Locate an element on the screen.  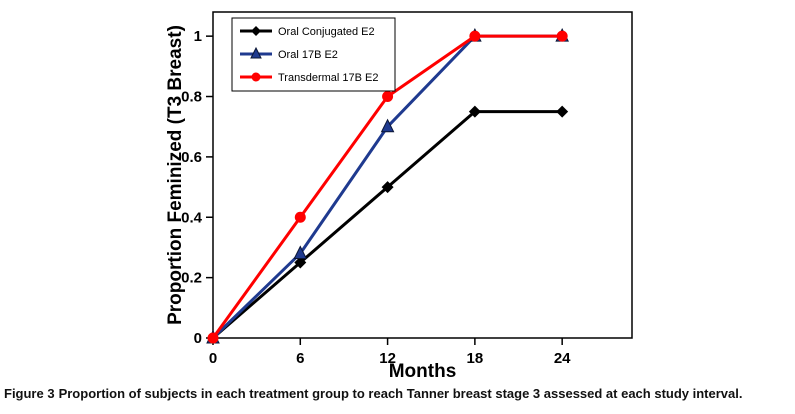
x-tick-label: 12 is located at coordinates (387, 358).